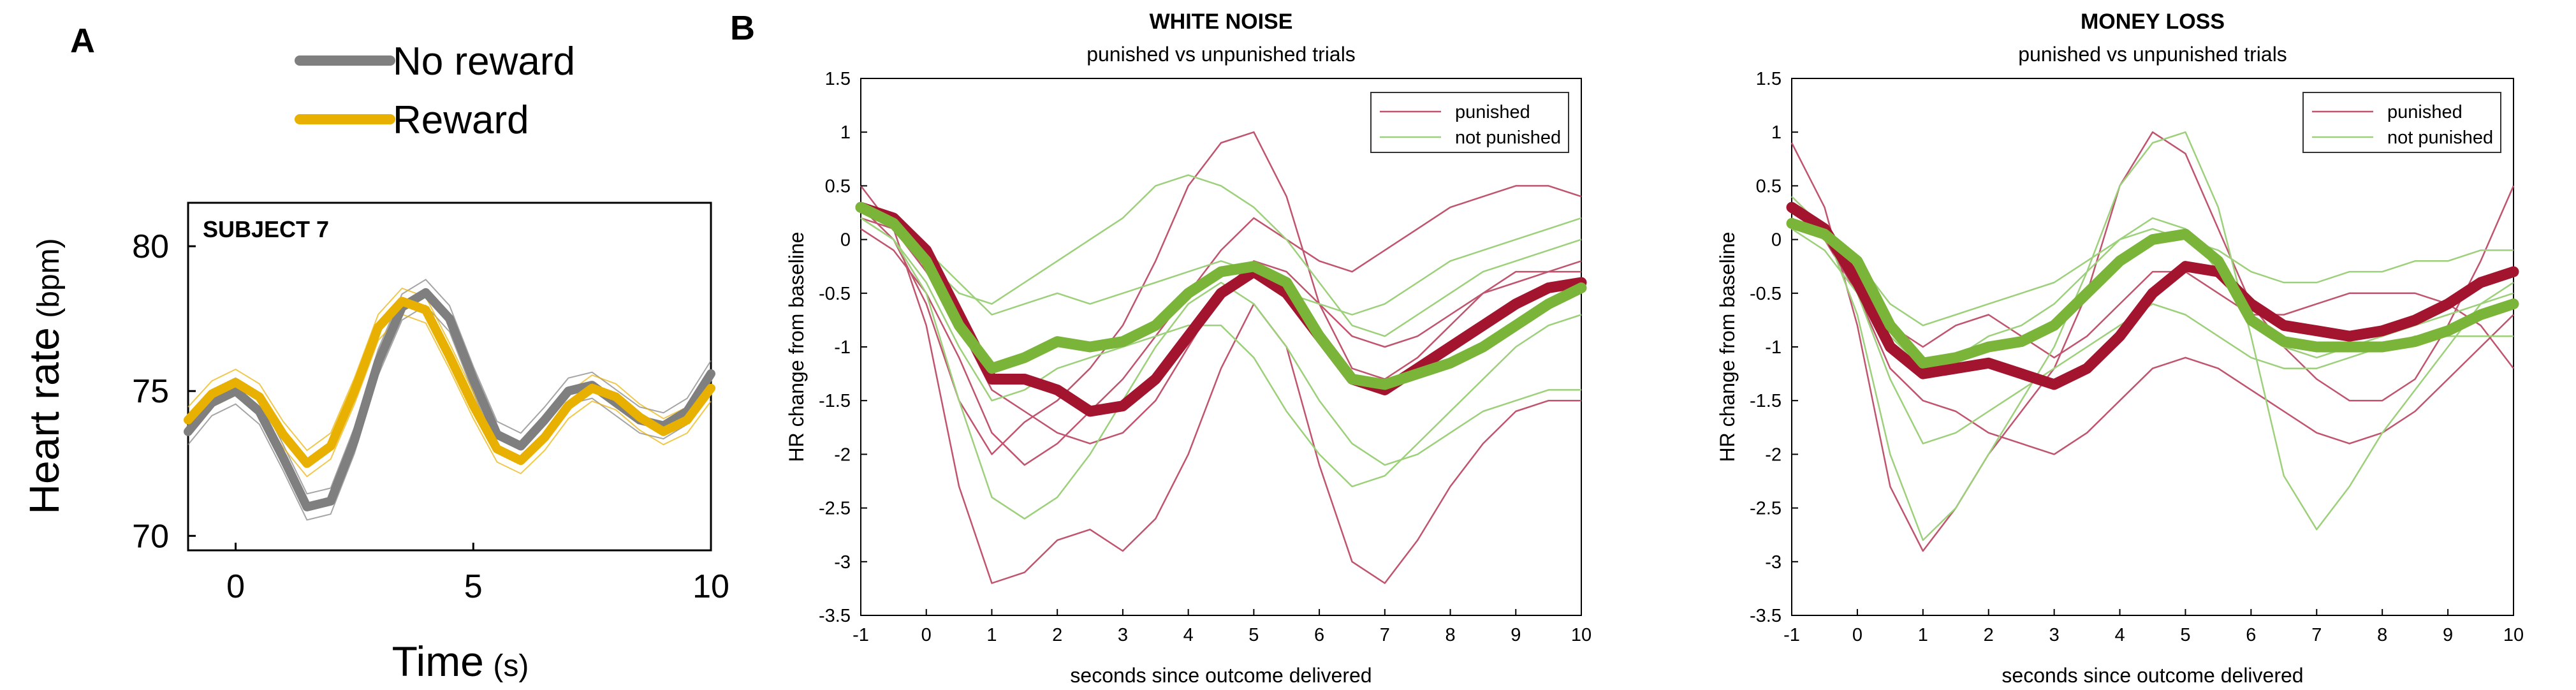 The width and height of the screenshot is (2576, 690). What do you see at coordinates (49, 278) in the screenshot?
I see `panel-a-ylabel-unit: (bpm)` at bounding box center [49, 278].